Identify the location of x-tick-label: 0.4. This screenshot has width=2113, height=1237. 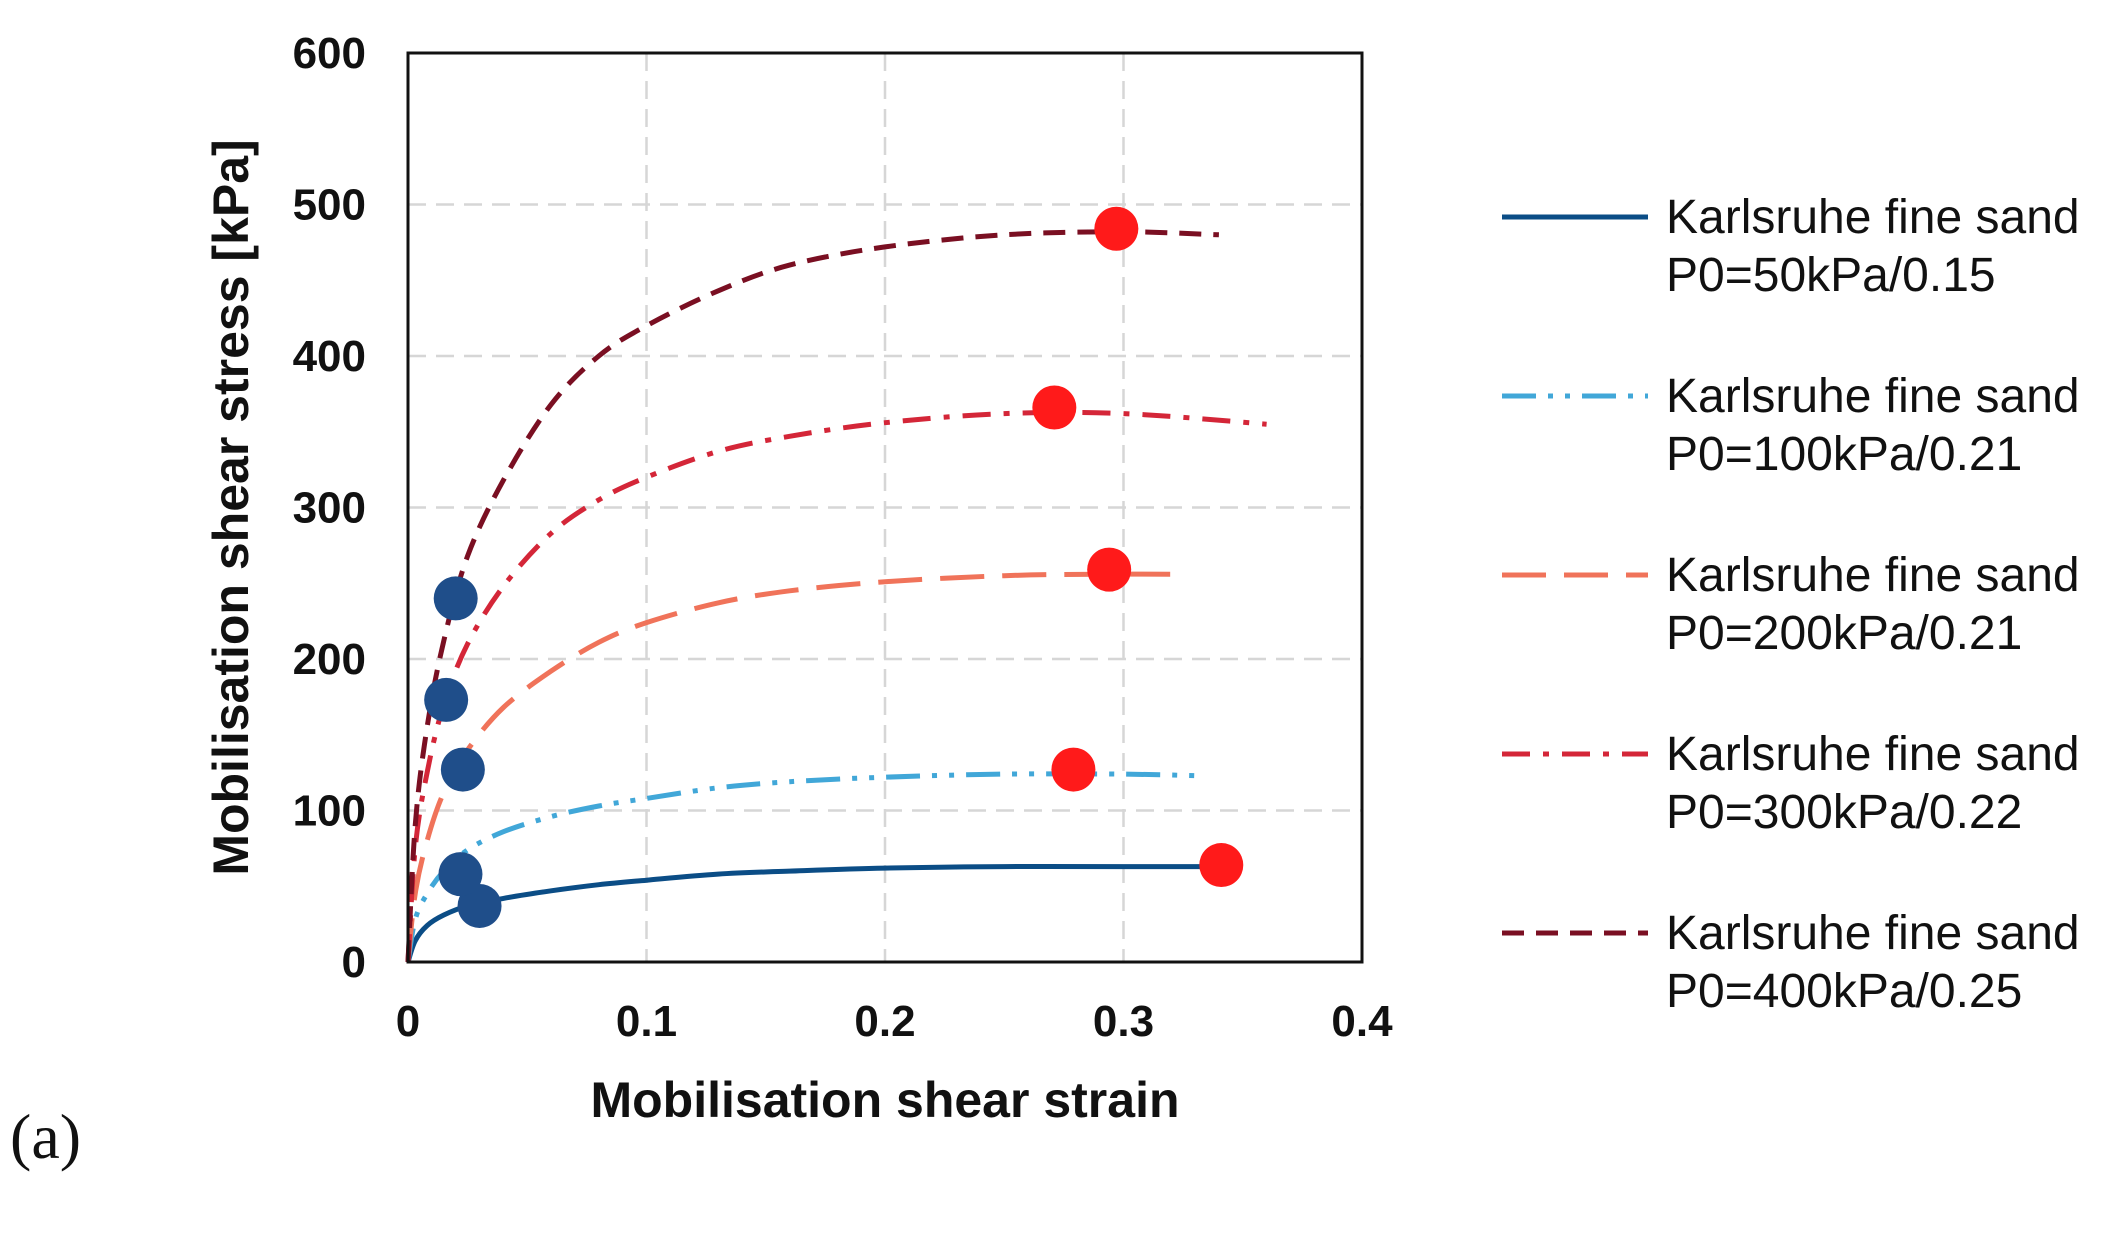
(1362, 1021).